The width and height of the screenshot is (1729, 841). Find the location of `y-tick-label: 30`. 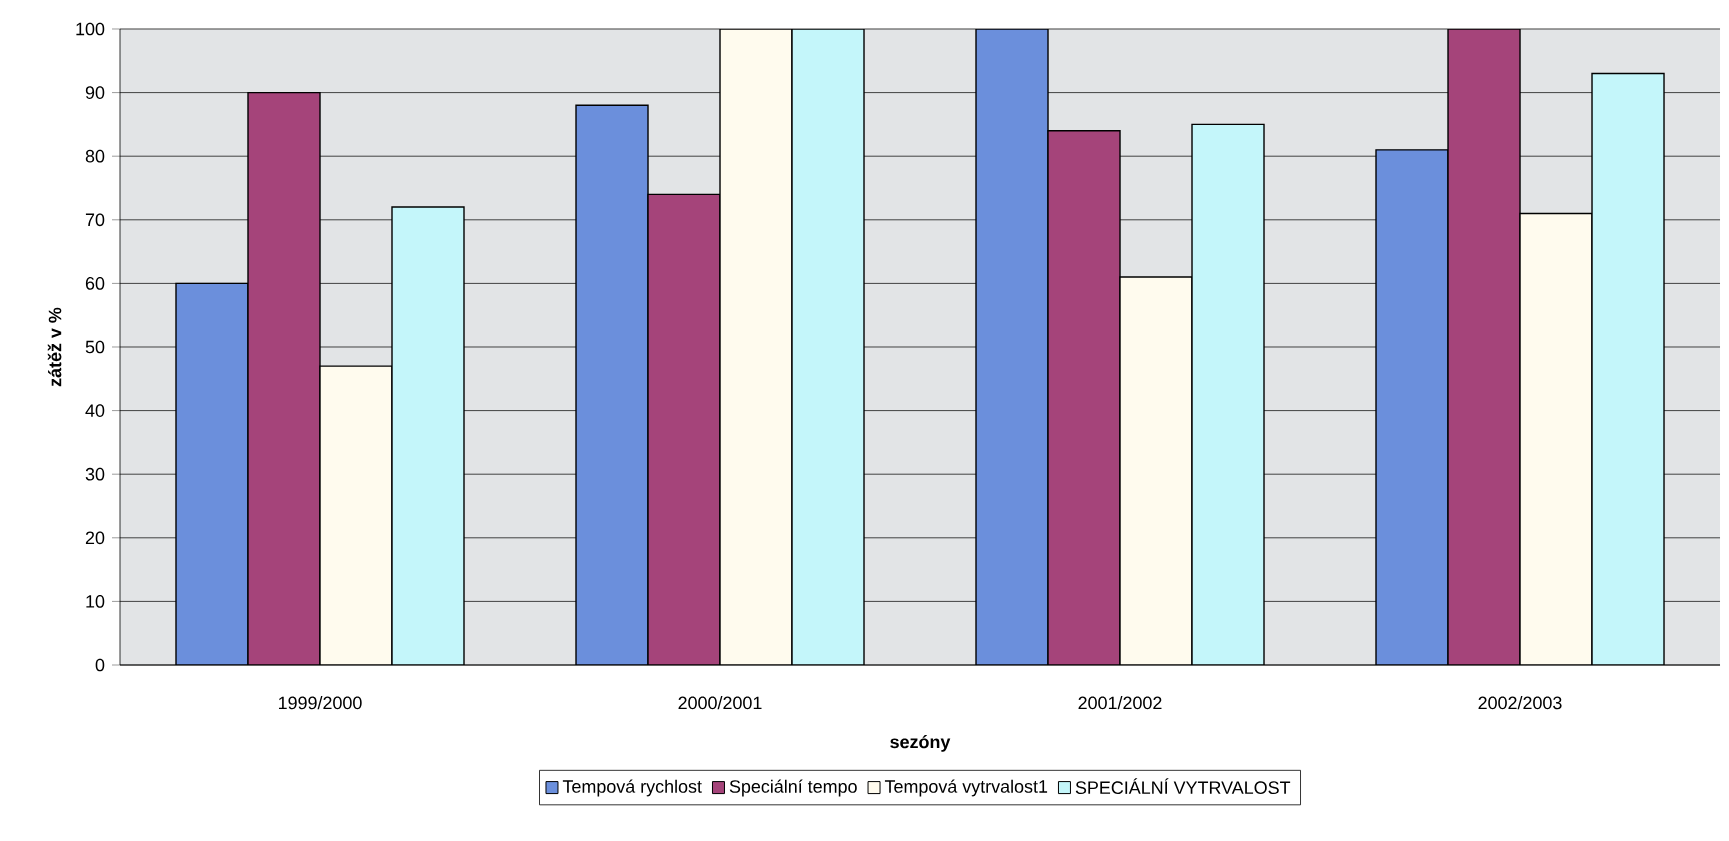

y-tick-label: 30 is located at coordinates (95, 474).